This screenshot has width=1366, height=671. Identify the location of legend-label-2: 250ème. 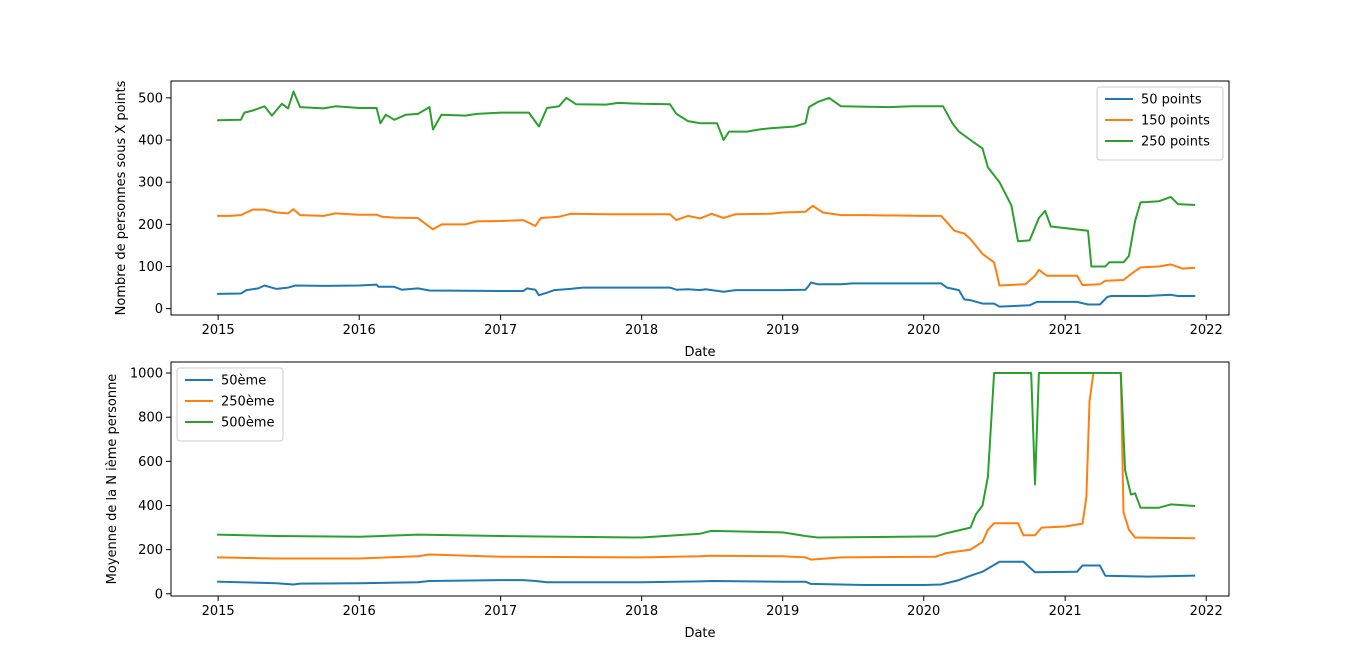
(247, 402).